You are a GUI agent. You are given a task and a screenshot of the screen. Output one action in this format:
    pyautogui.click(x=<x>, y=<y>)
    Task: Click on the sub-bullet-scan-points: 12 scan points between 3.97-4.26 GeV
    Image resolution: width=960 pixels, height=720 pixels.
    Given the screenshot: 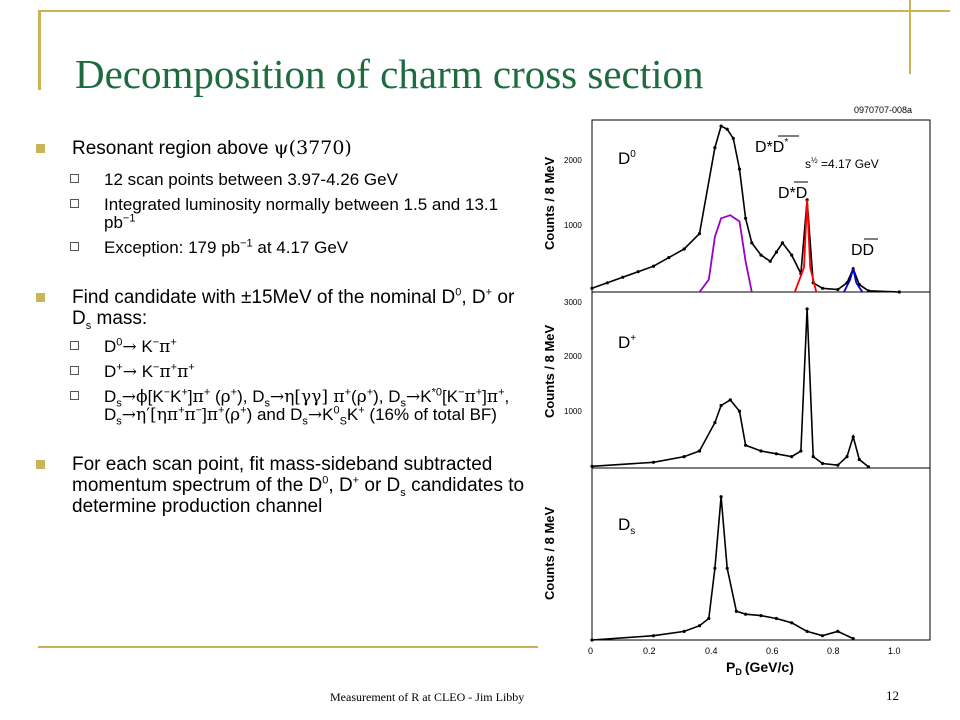 What is the action you would take?
    pyautogui.click(x=283, y=180)
    